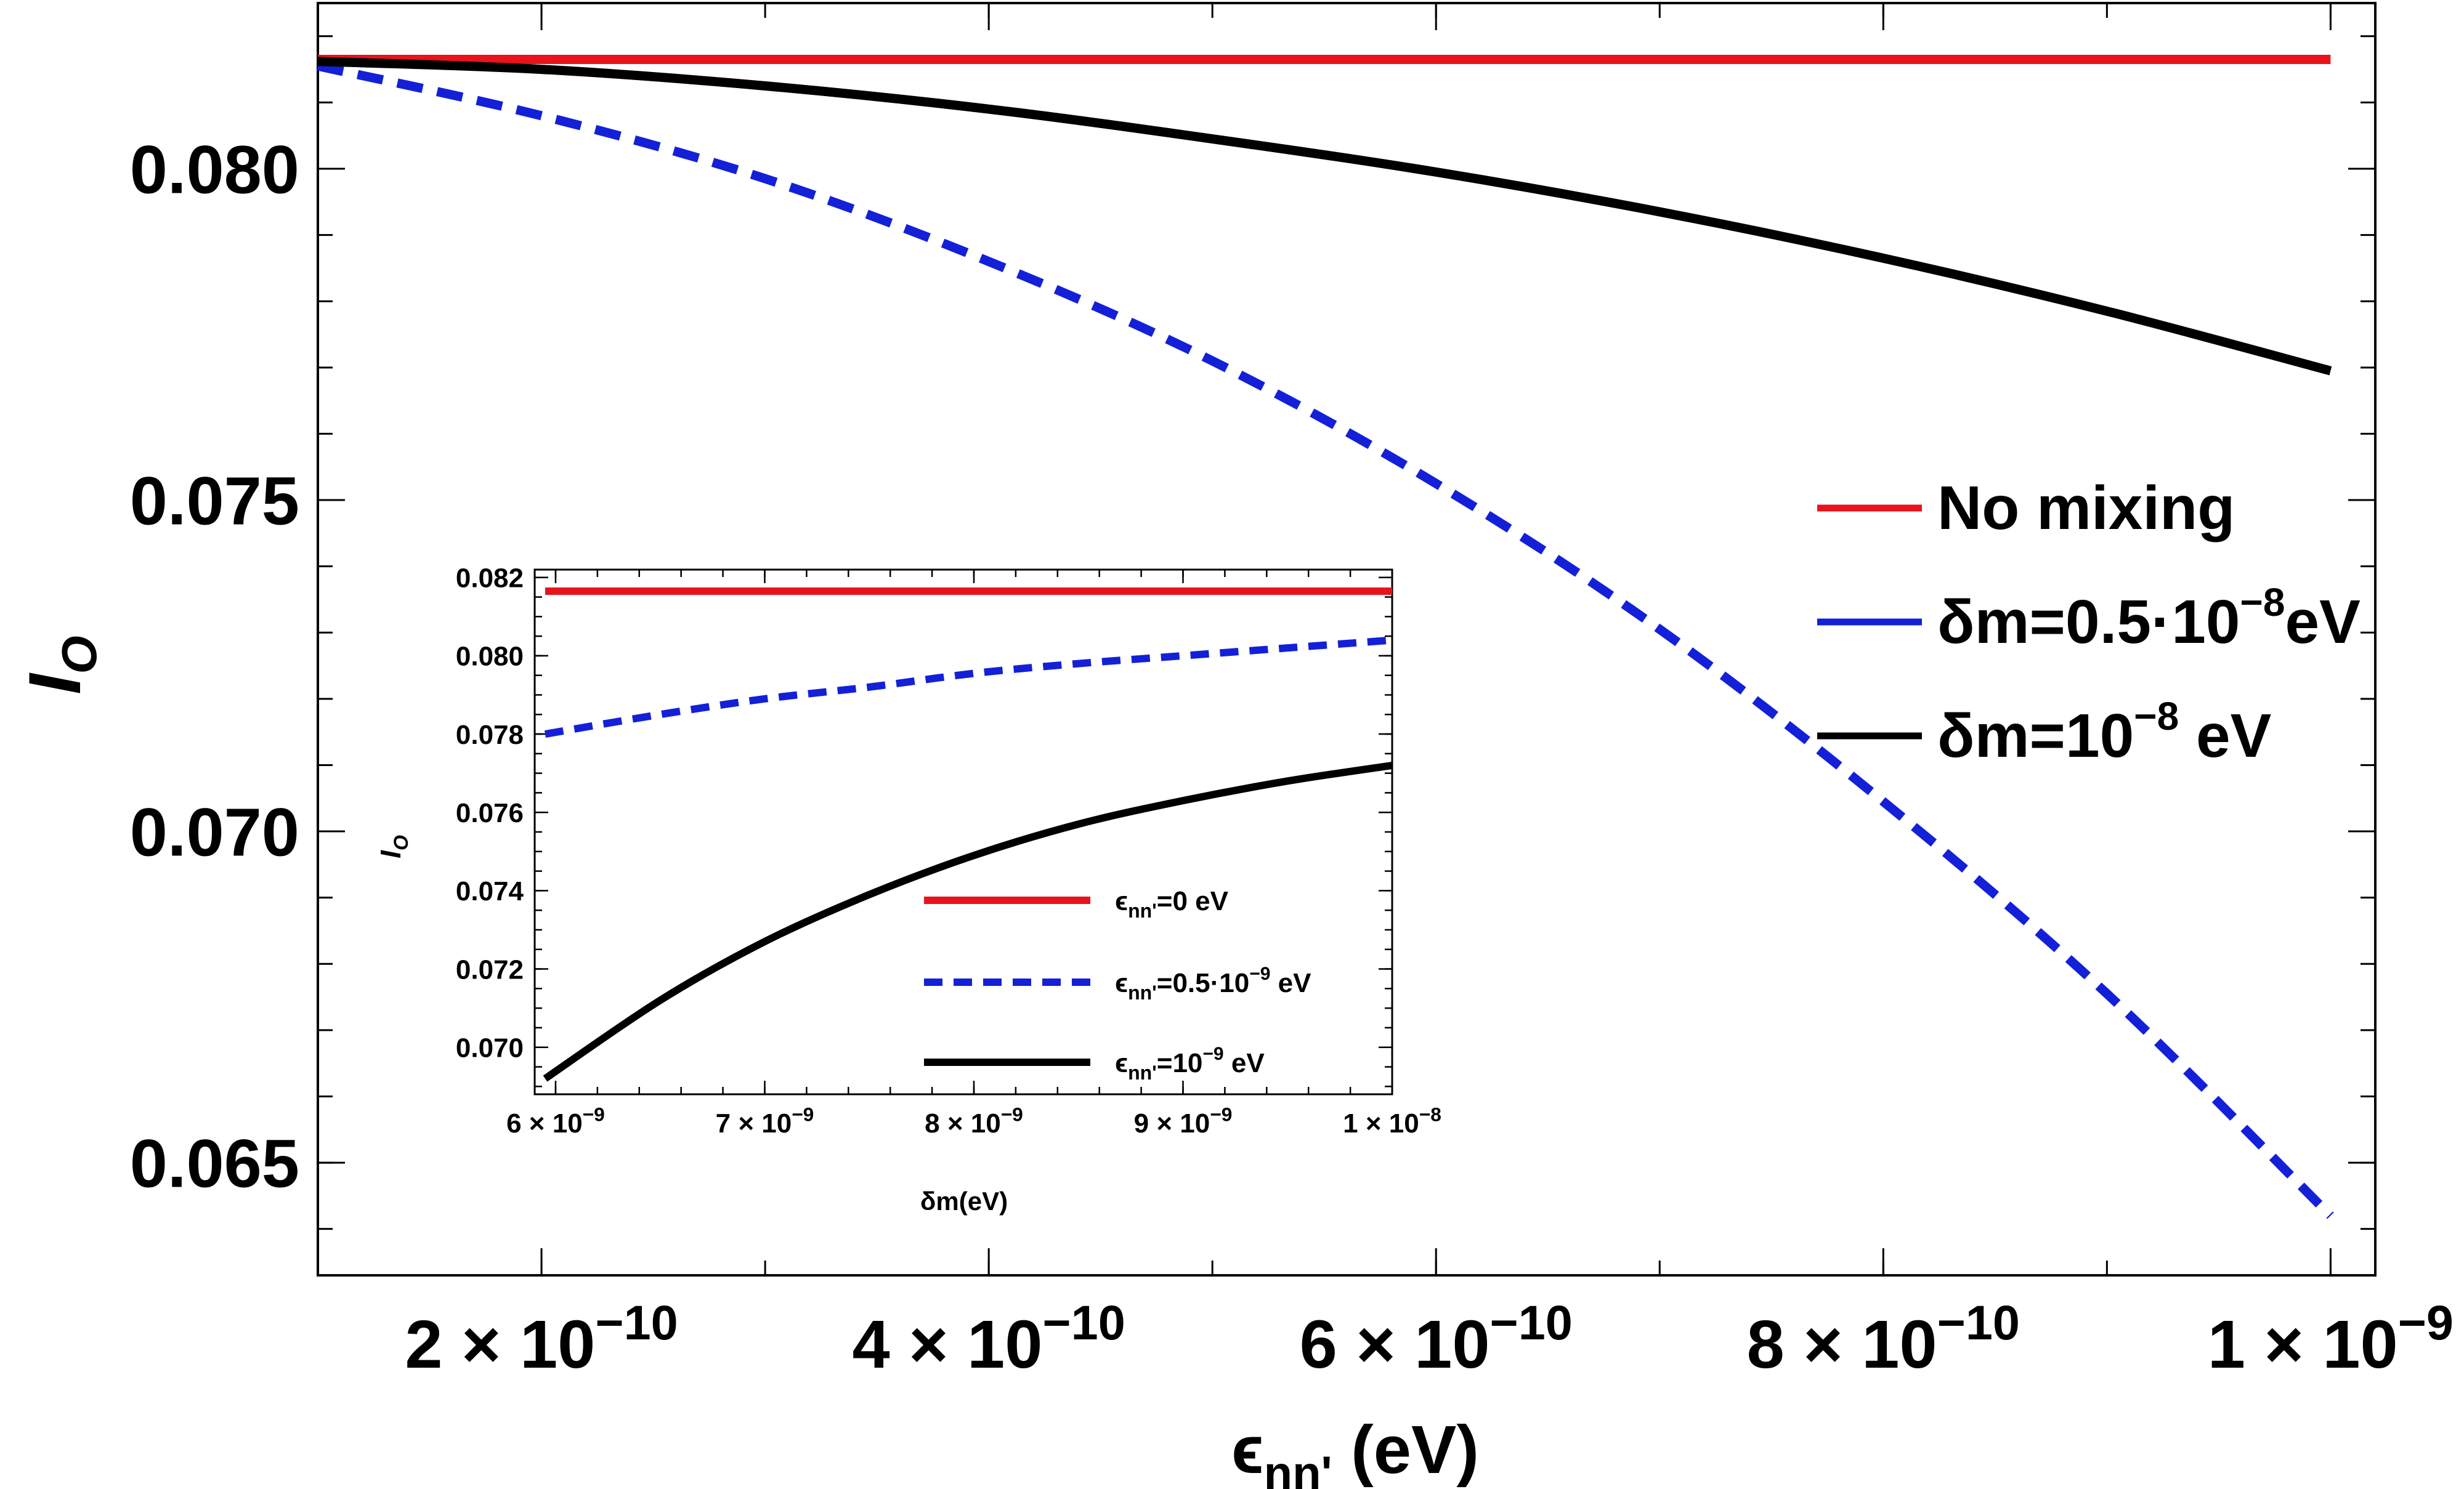  I want to click on inset-y-axis-title: IO, so click(393, 846).